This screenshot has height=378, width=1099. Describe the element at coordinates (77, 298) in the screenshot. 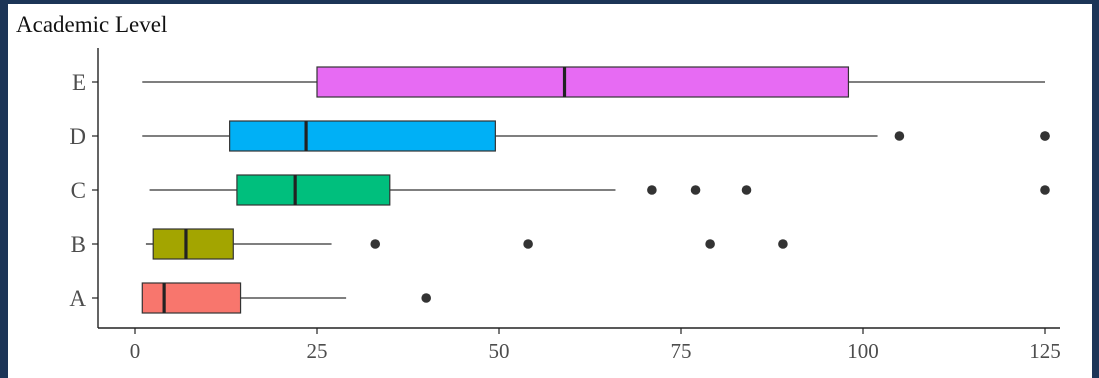

I see `y-tick-label: A` at that location.